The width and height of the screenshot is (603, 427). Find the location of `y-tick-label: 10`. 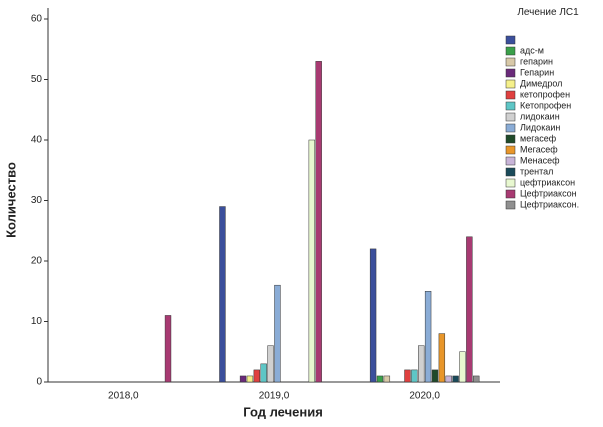

y-tick-label: 10 is located at coordinates (37, 321).